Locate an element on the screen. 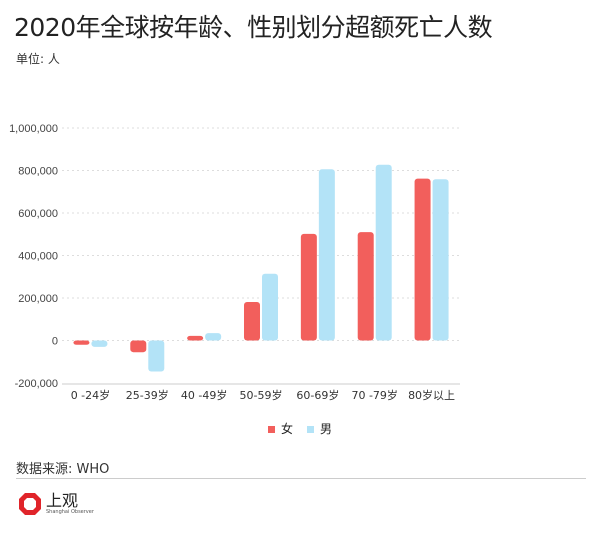 This screenshot has height=534, width=600. logo-text: 上观 is located at coordinates (62, 500).